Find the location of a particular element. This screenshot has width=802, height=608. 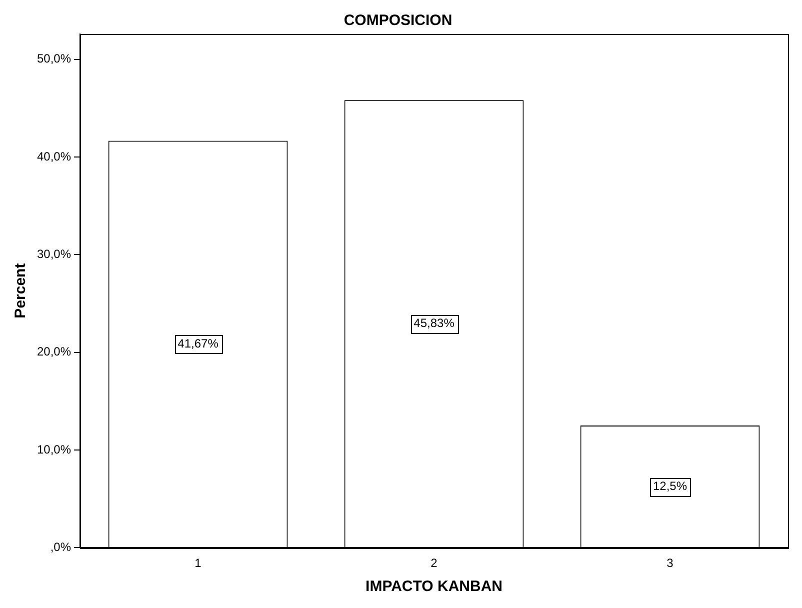

y-tick-label: 40,0% is located at coordinates (54, 156).